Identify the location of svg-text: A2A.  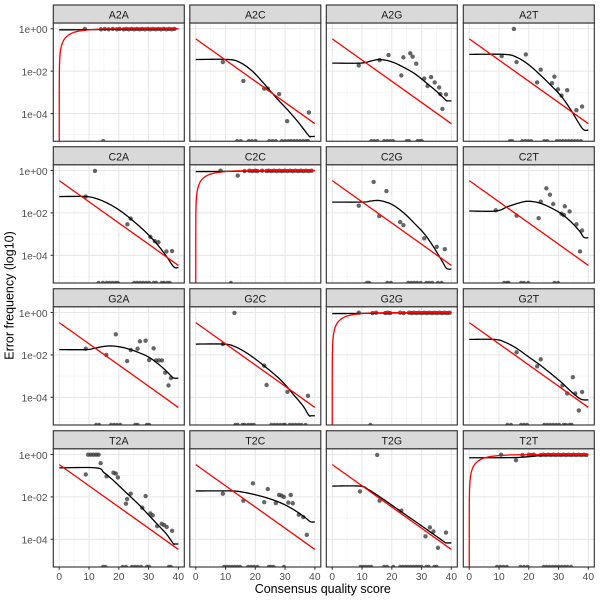
(119, 16).